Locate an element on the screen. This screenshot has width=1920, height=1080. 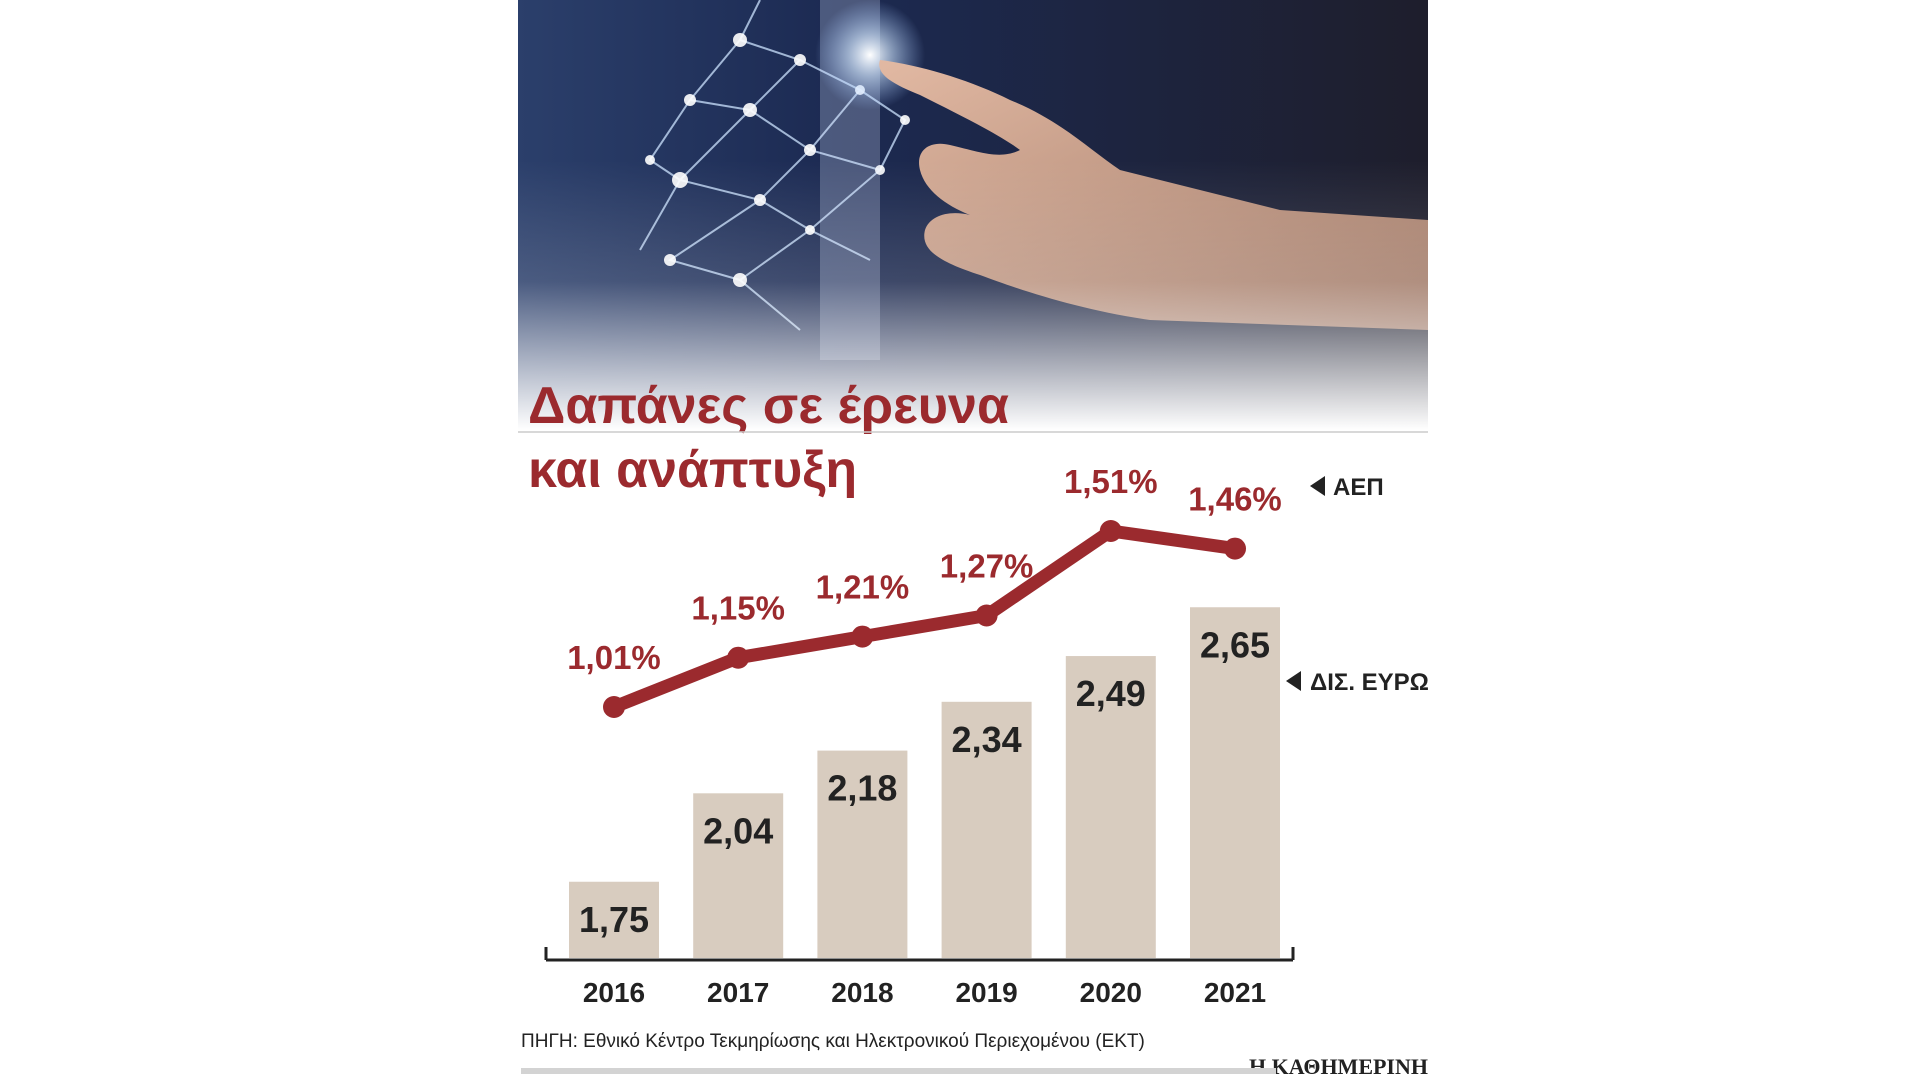
legend-gdp-label: ΑΕΠ is located at coordinates (1358, 487).